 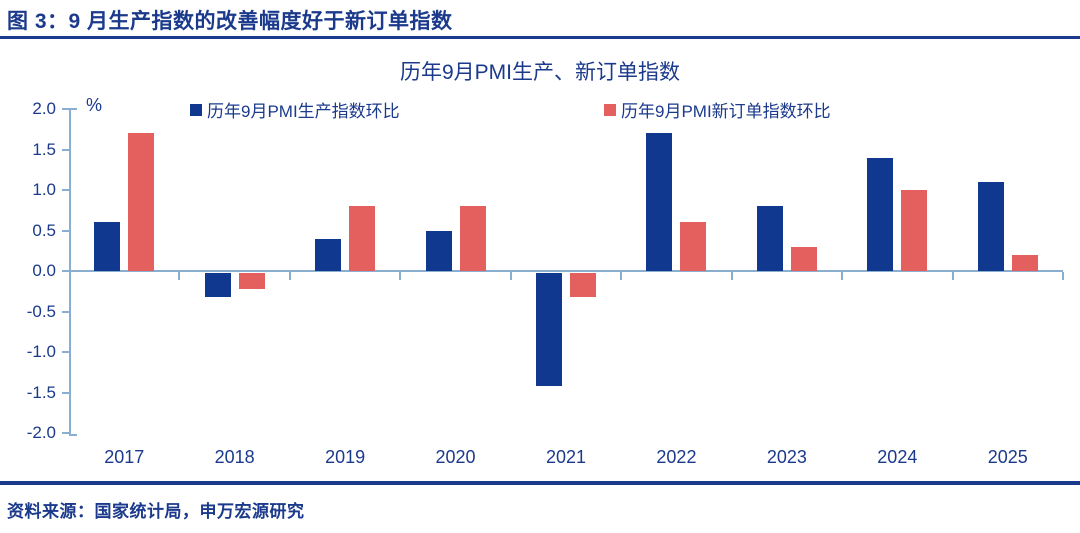 What do you see at coordinates (44, 149) in the screenshot?
I see `y-axis-tick-label: 1.5` at bounding box center [44, 149].